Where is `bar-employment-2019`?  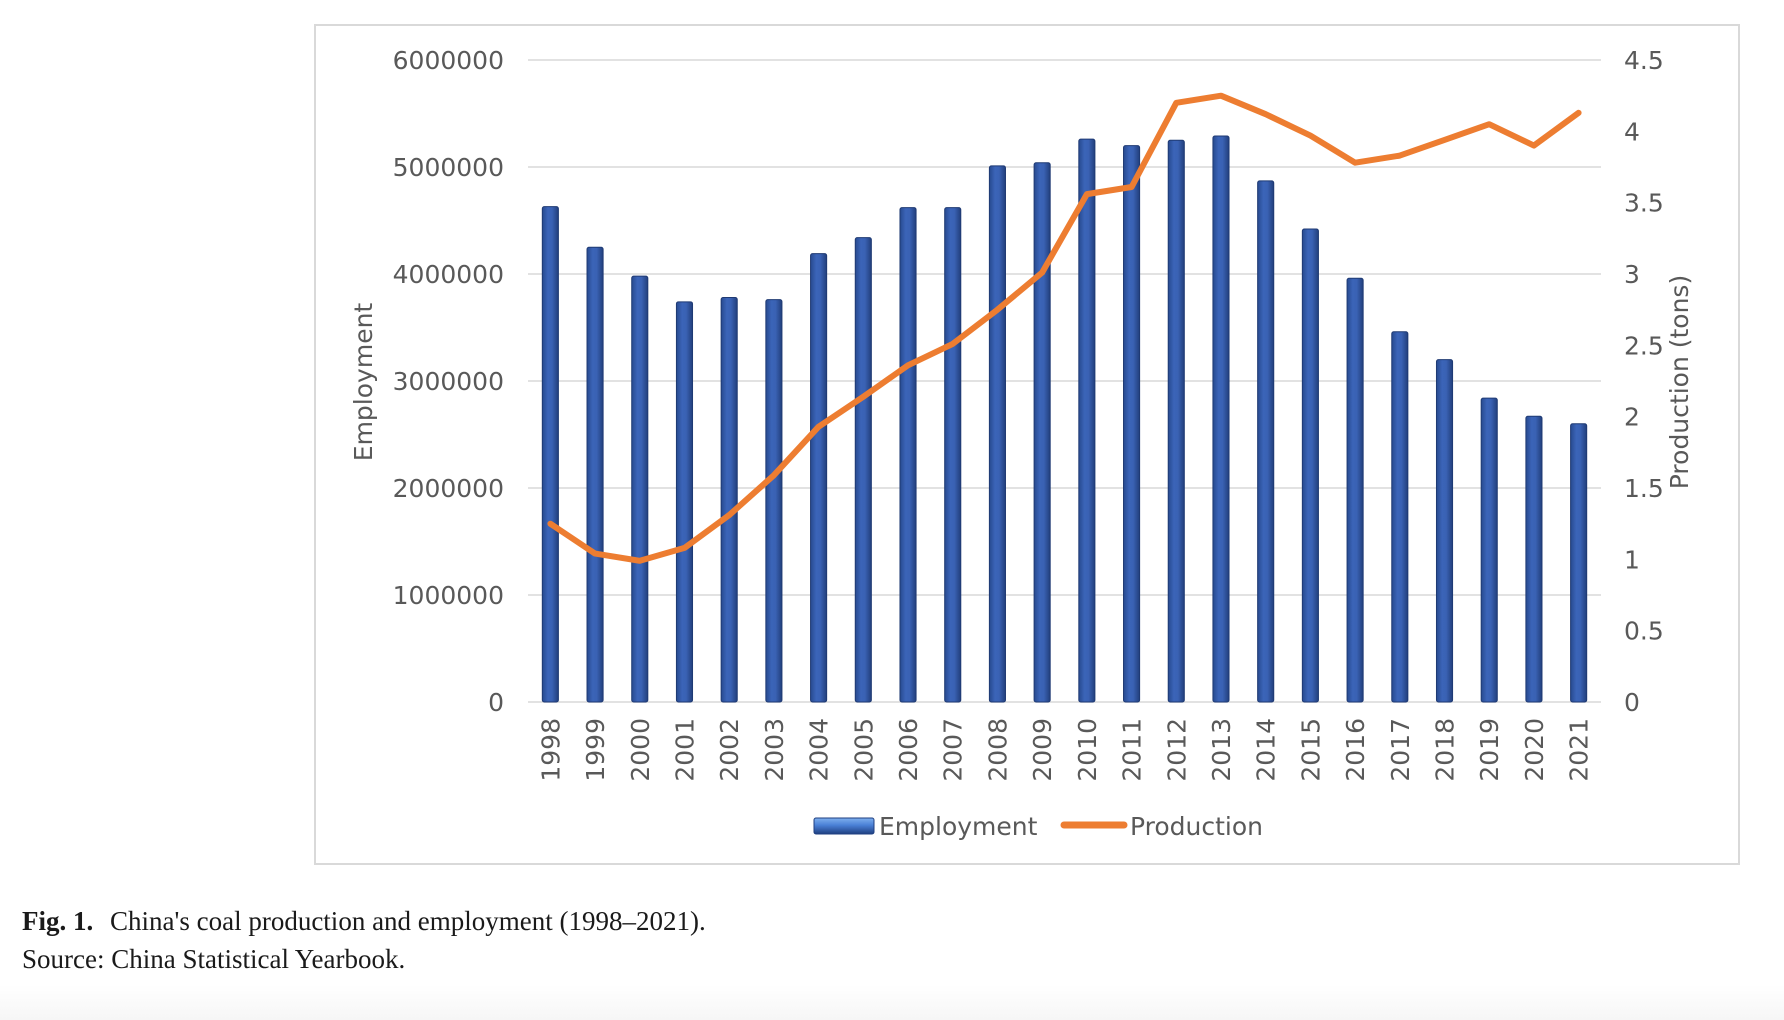
bar-employment-2019 is located at coordinates (1489, 550).